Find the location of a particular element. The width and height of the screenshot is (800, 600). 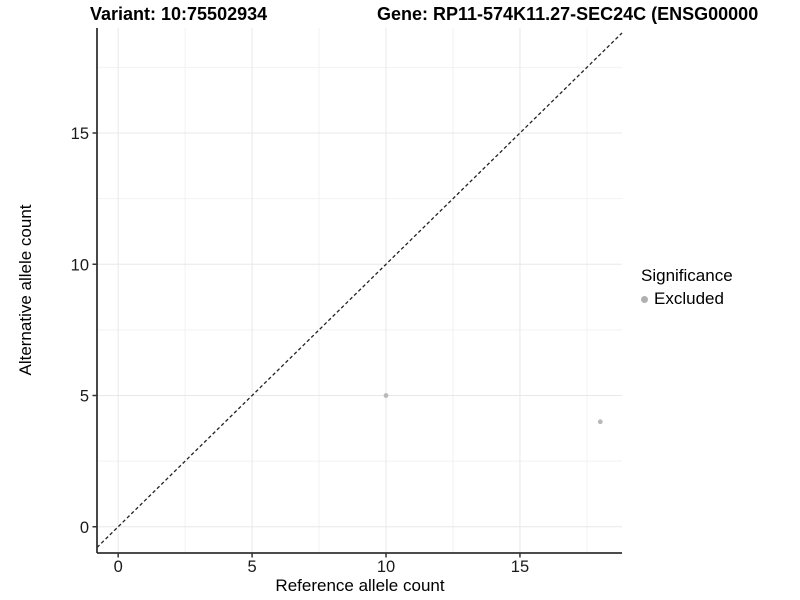

legend-item-excluded: Excluded is located at coordinates (687, 299).